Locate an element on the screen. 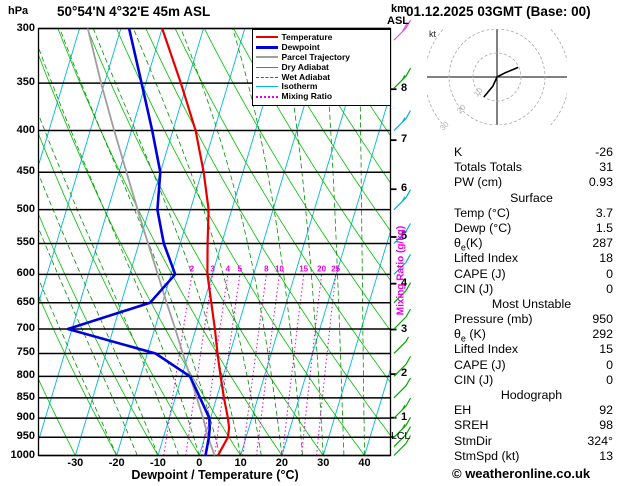 This screenshot has width=629, height=486. mixing-ratio-value-label: 5 is located at coordinates (240, 268).